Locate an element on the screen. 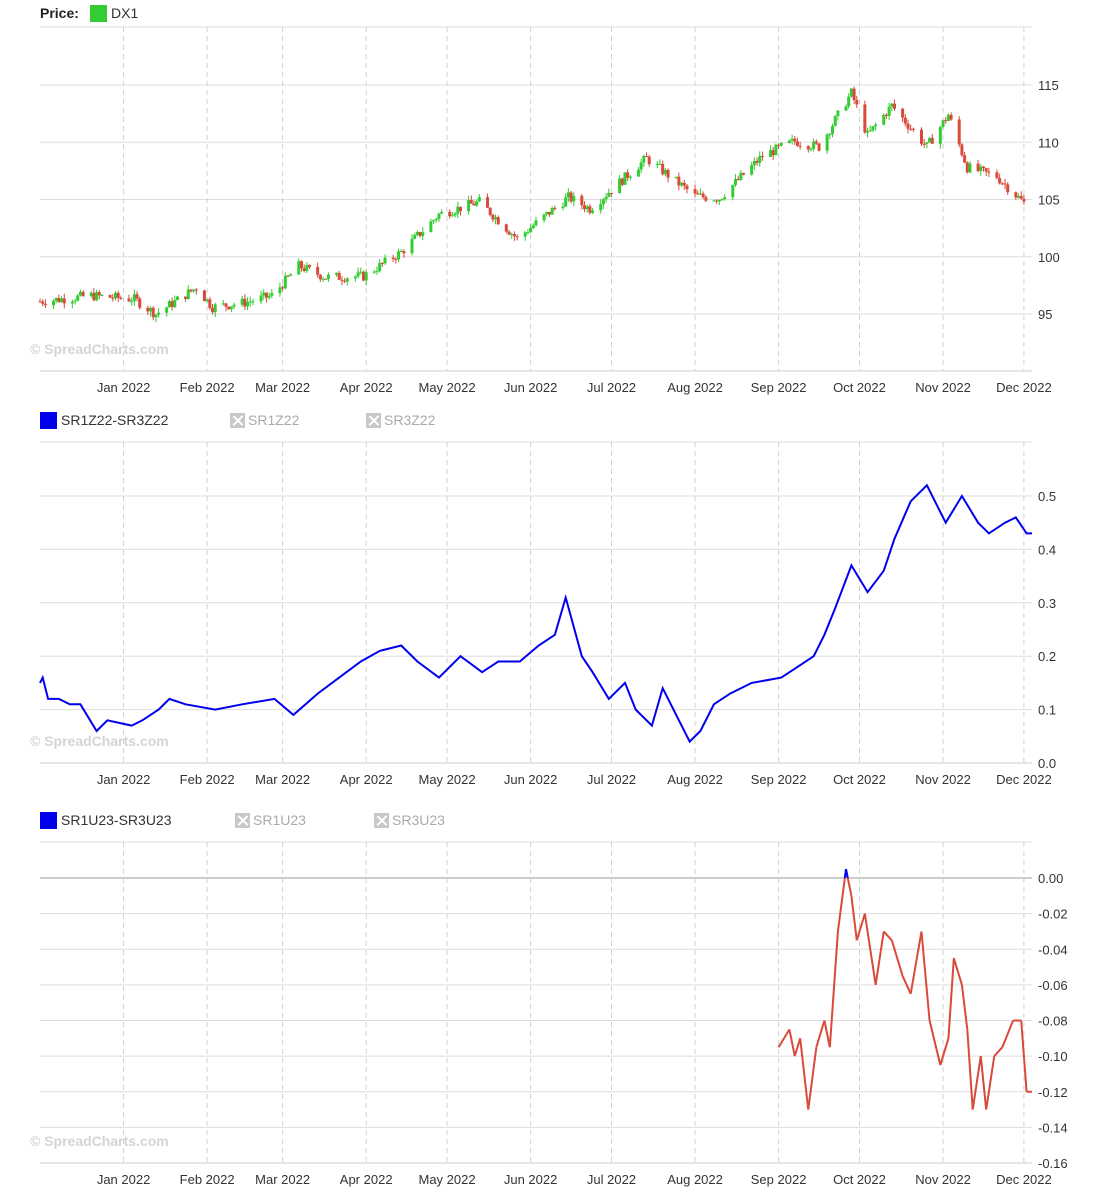 The image size is (1115, 1200). legend-item-sr1u23-sr3u23: SR1U23-SR3U23 is located at coordinates (106, 820).